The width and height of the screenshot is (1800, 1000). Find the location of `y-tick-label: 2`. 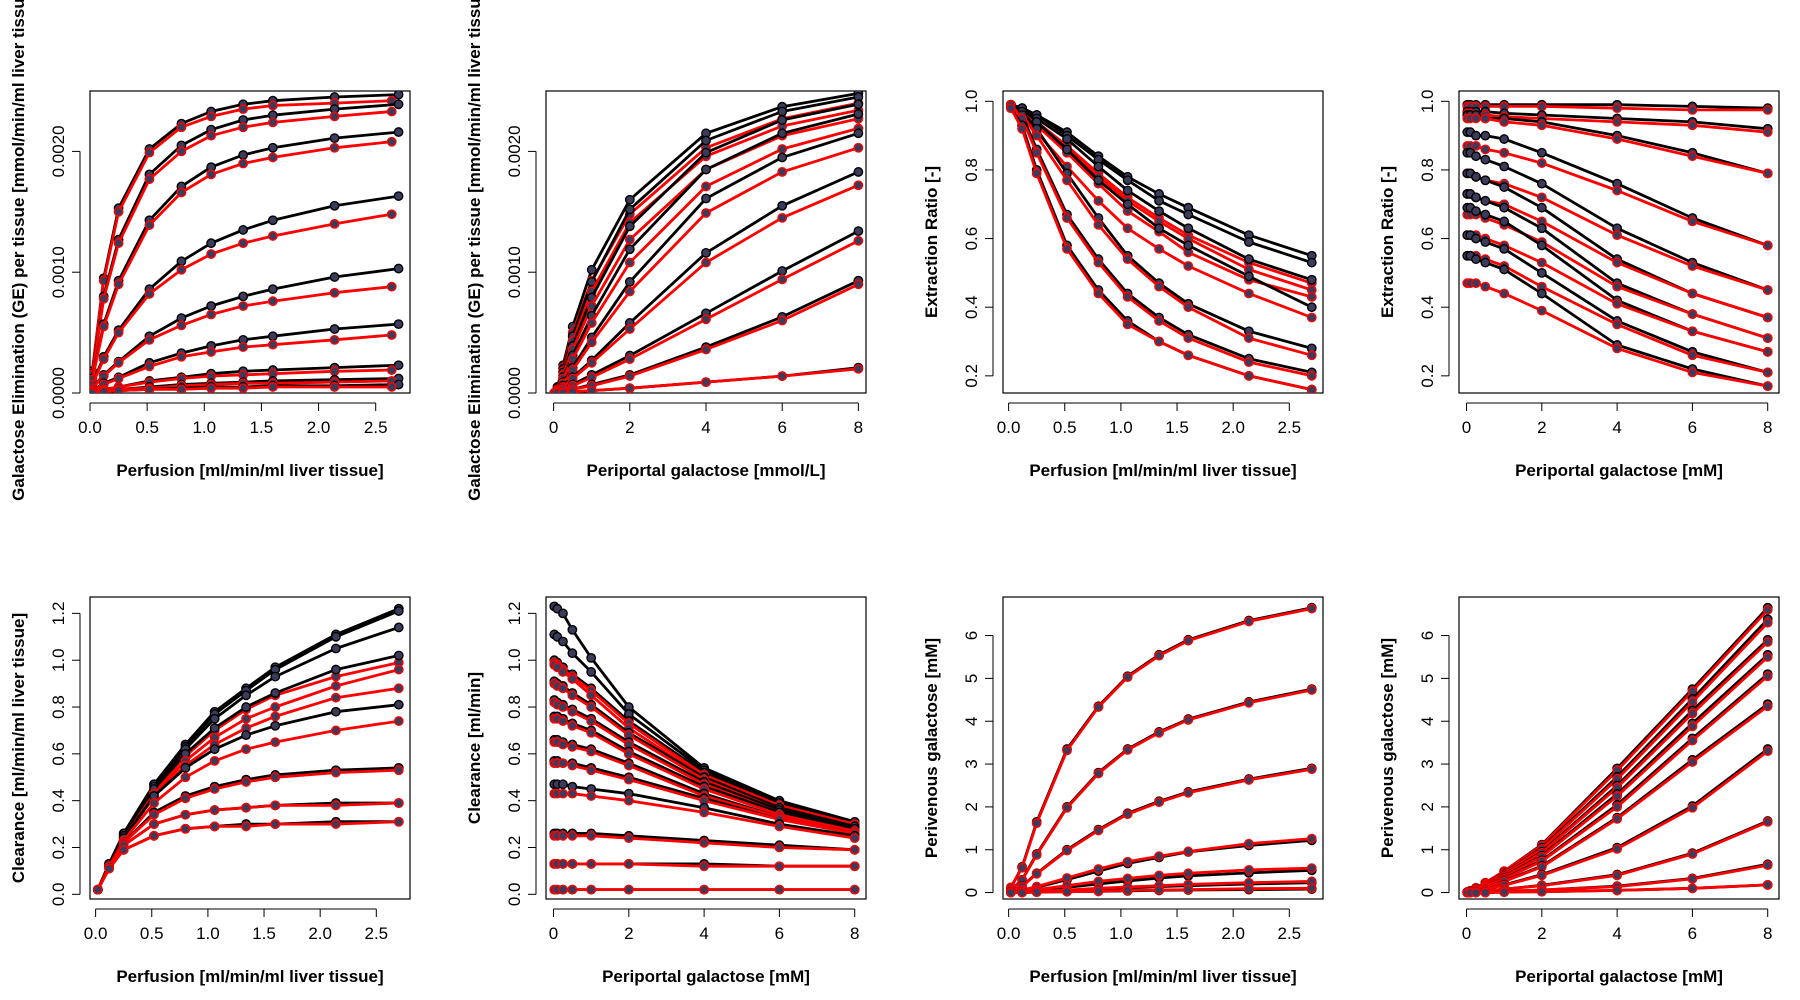

y-tick-label: 2 is located at coordinates (971, 806).